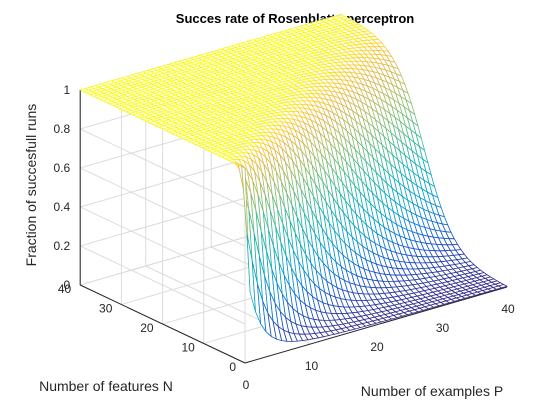 The width and height of the screenshot is (560, 420). I want to click on z-tick-label: 0.8, so click(62, 129).